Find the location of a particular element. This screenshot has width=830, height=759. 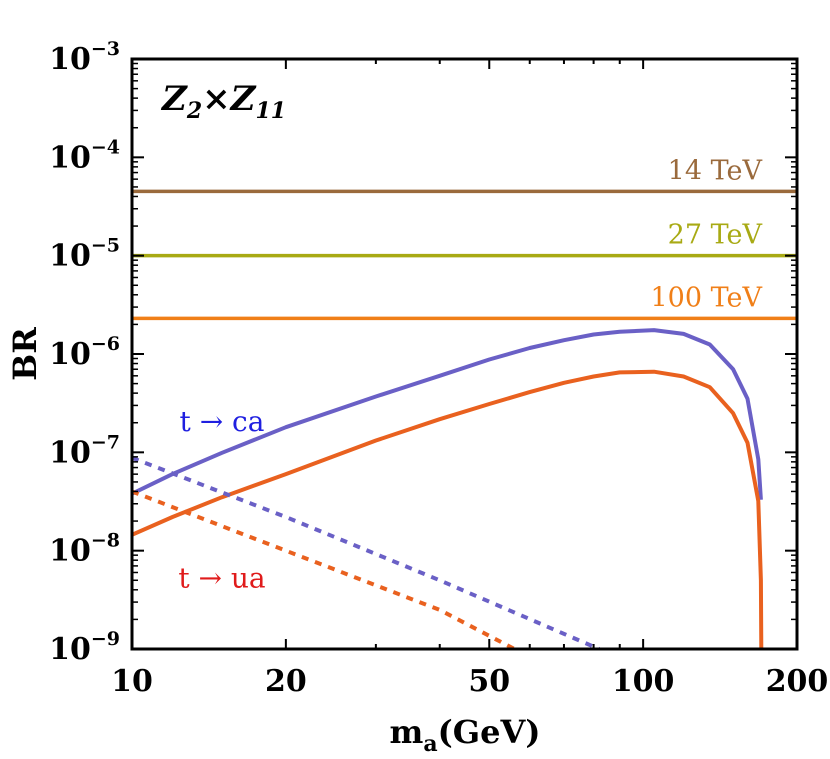

curve-label-t-ca: t → ca is located at coordinates (222, 421).